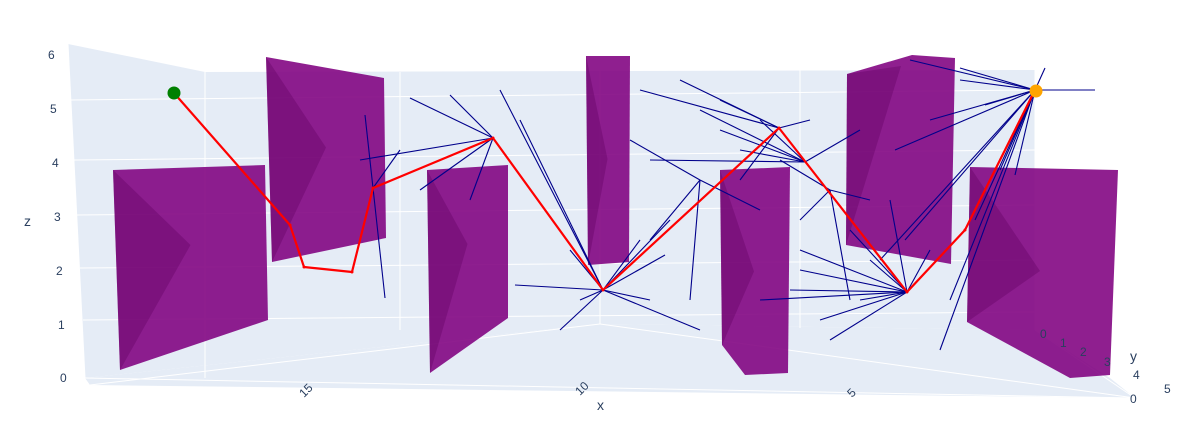  I want to click on y-tick-label: 1, so click(1063, 343).